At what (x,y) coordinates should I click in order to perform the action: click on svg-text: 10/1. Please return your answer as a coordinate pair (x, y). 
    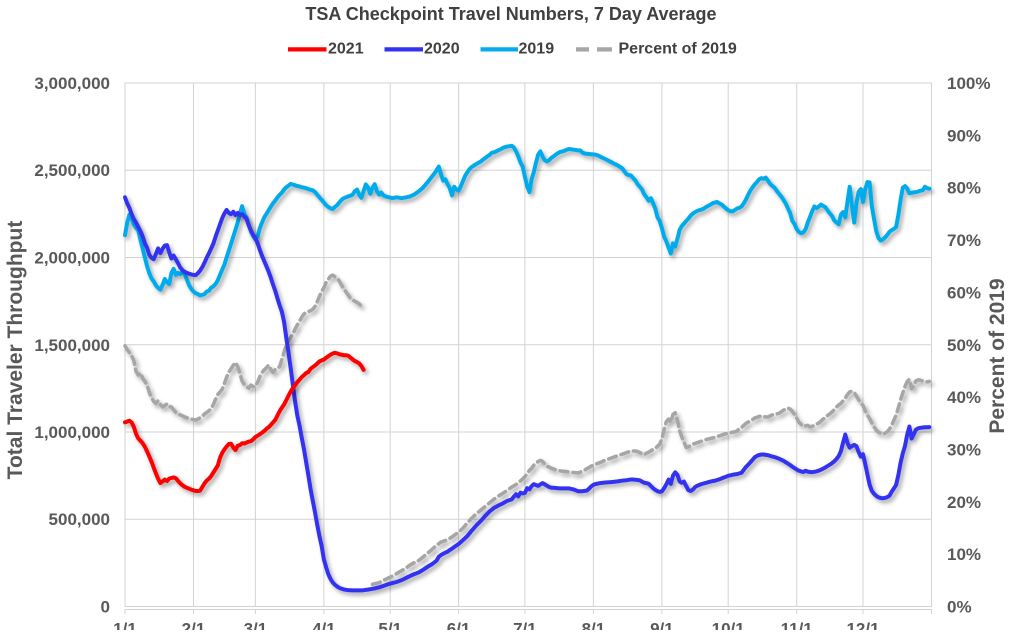
    Looking at the image, I should click on (728, 624).